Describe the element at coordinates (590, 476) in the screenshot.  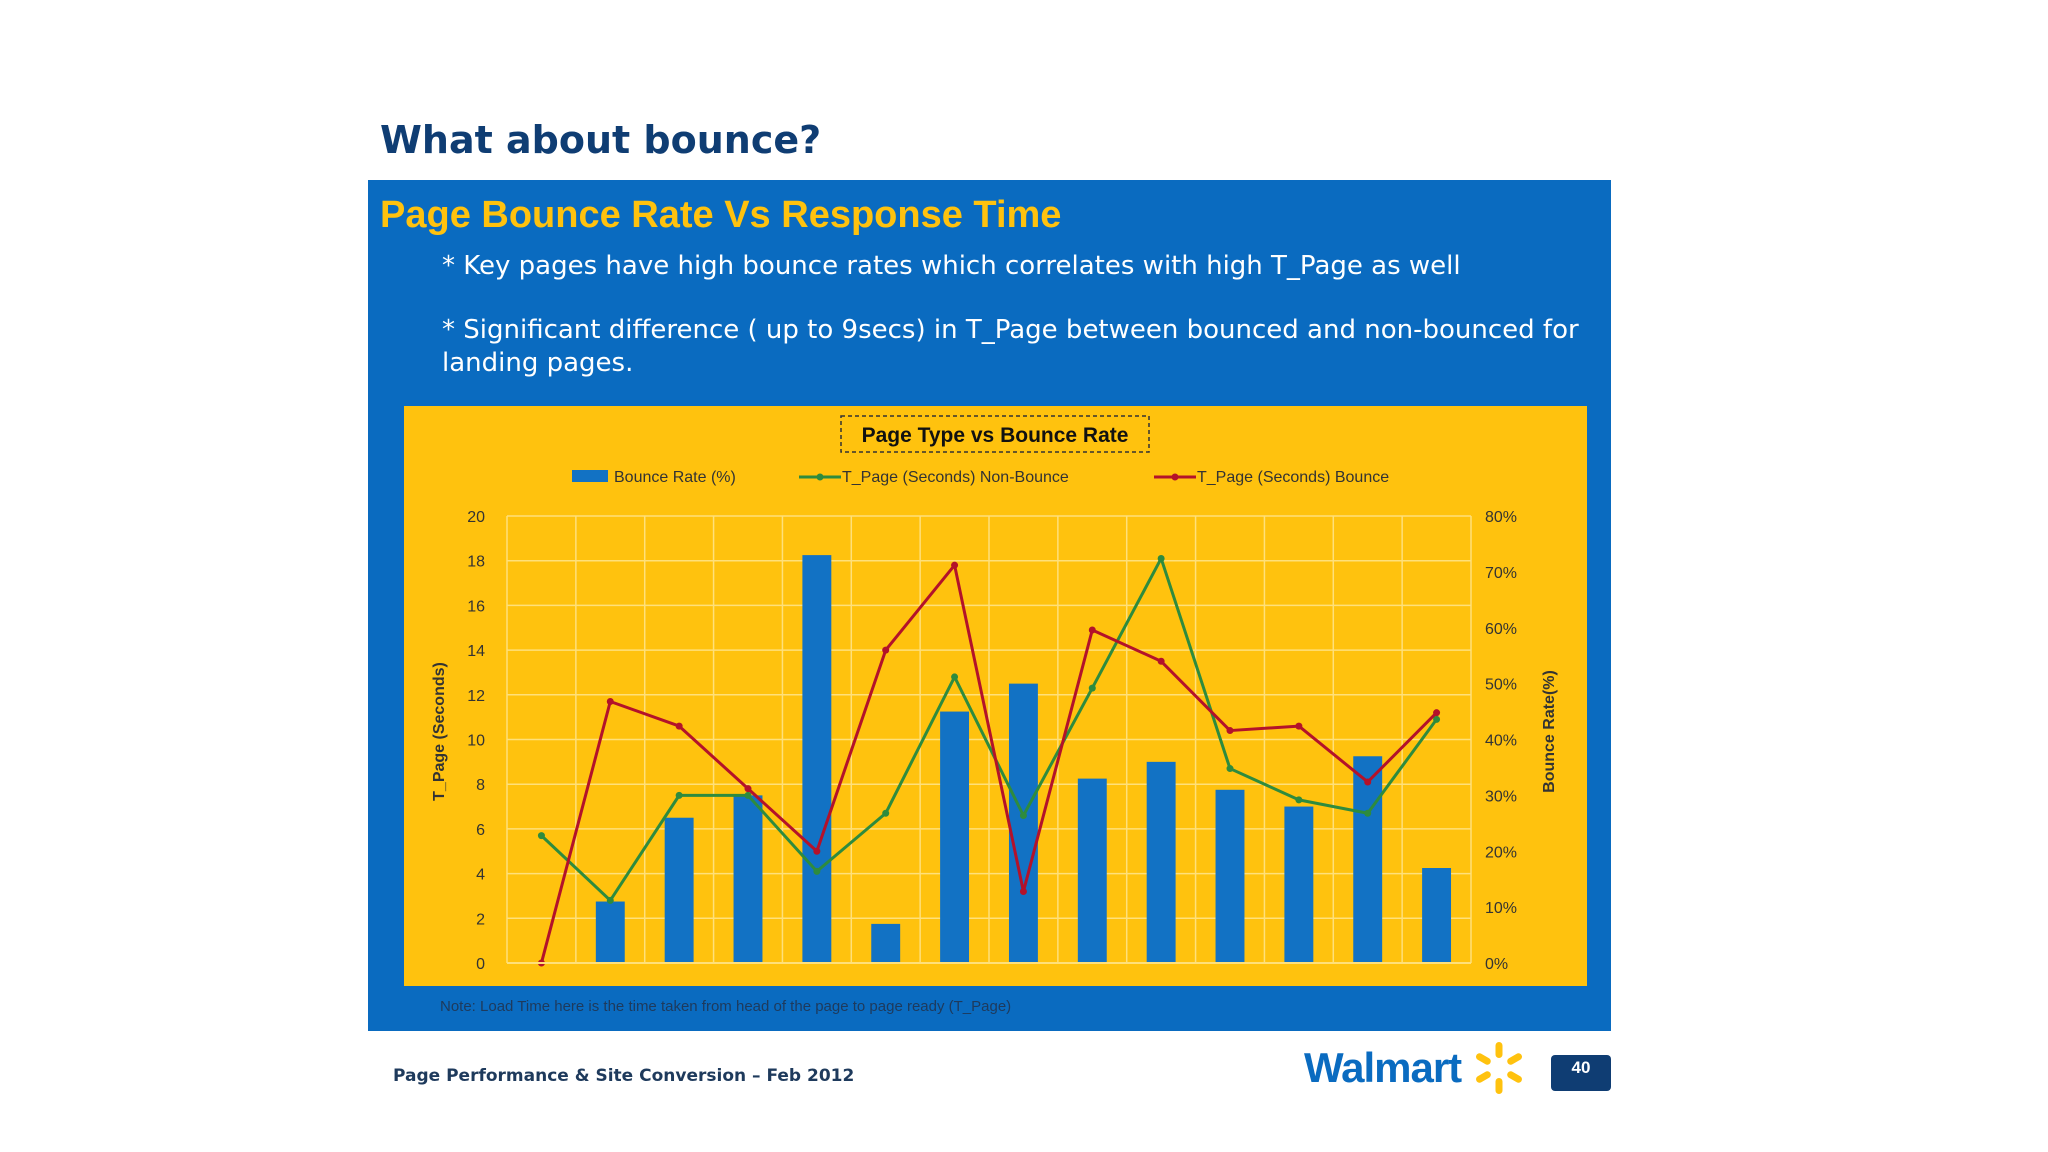
I see `legend-swatch-bounce-rate` at that location.